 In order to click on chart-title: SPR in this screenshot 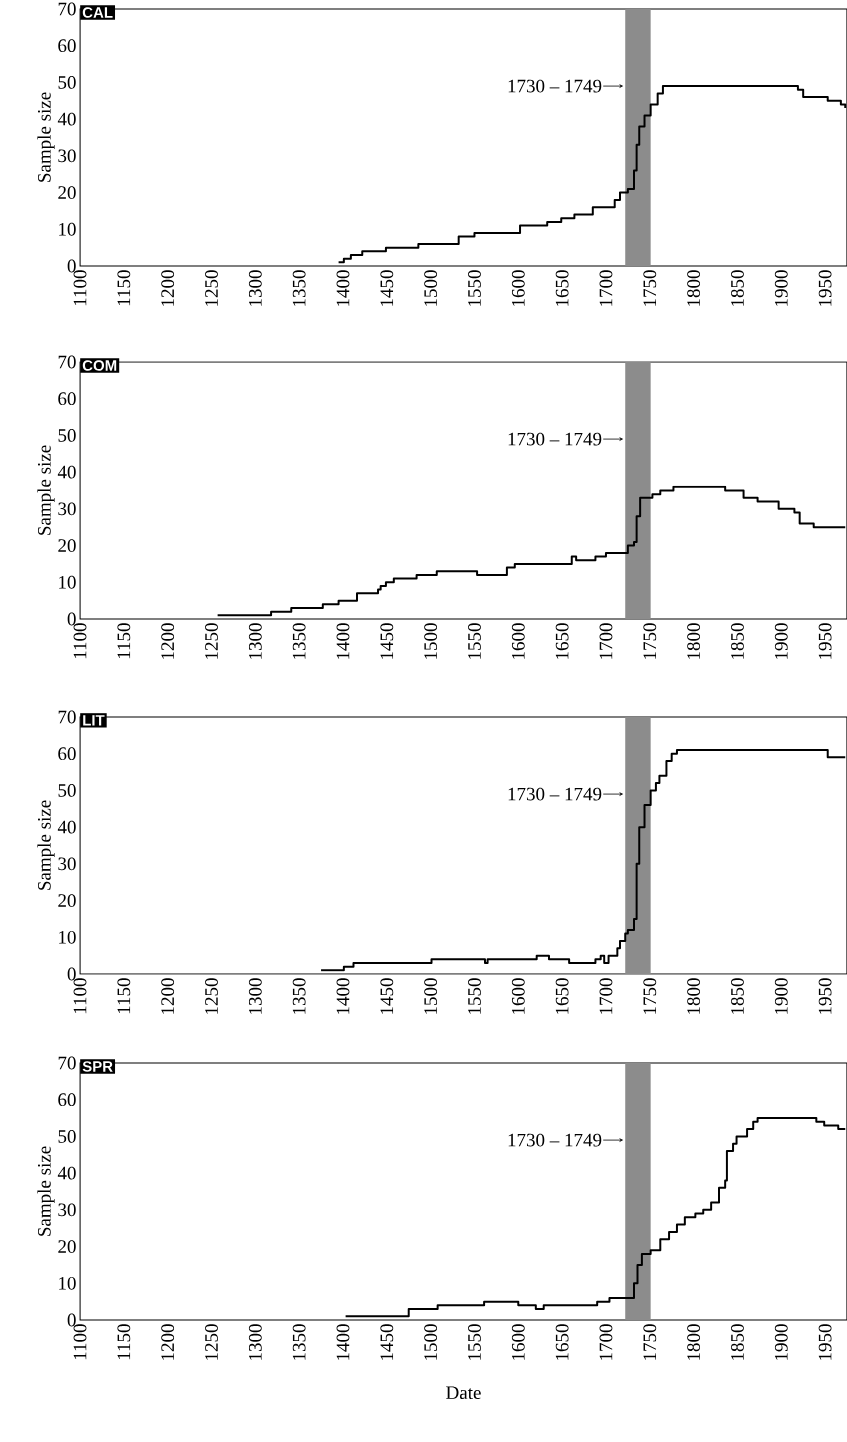, I will do `click(97, 1066)`.